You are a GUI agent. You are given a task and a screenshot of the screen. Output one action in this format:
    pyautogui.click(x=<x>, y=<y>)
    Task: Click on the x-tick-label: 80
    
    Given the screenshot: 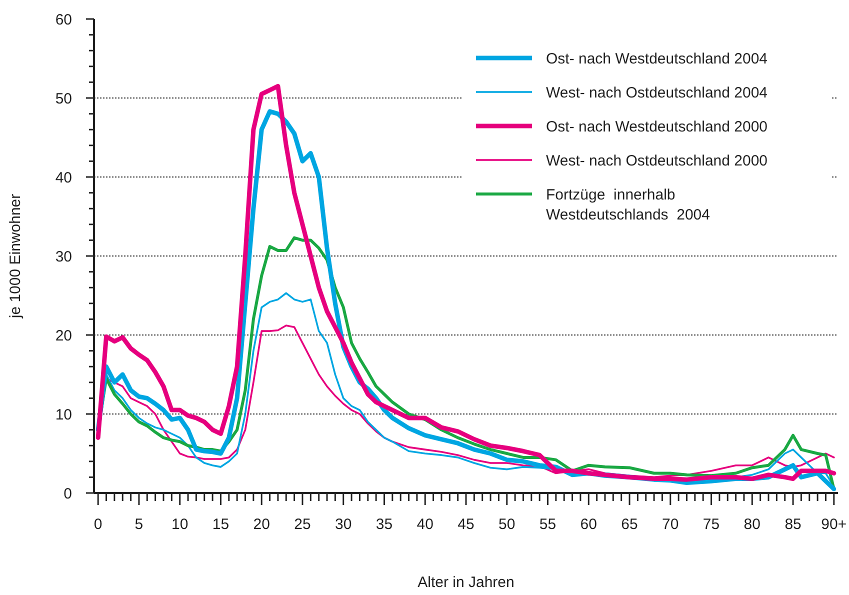 What is the action you would take?
    pyautogui.click(x=752, y=524)
    